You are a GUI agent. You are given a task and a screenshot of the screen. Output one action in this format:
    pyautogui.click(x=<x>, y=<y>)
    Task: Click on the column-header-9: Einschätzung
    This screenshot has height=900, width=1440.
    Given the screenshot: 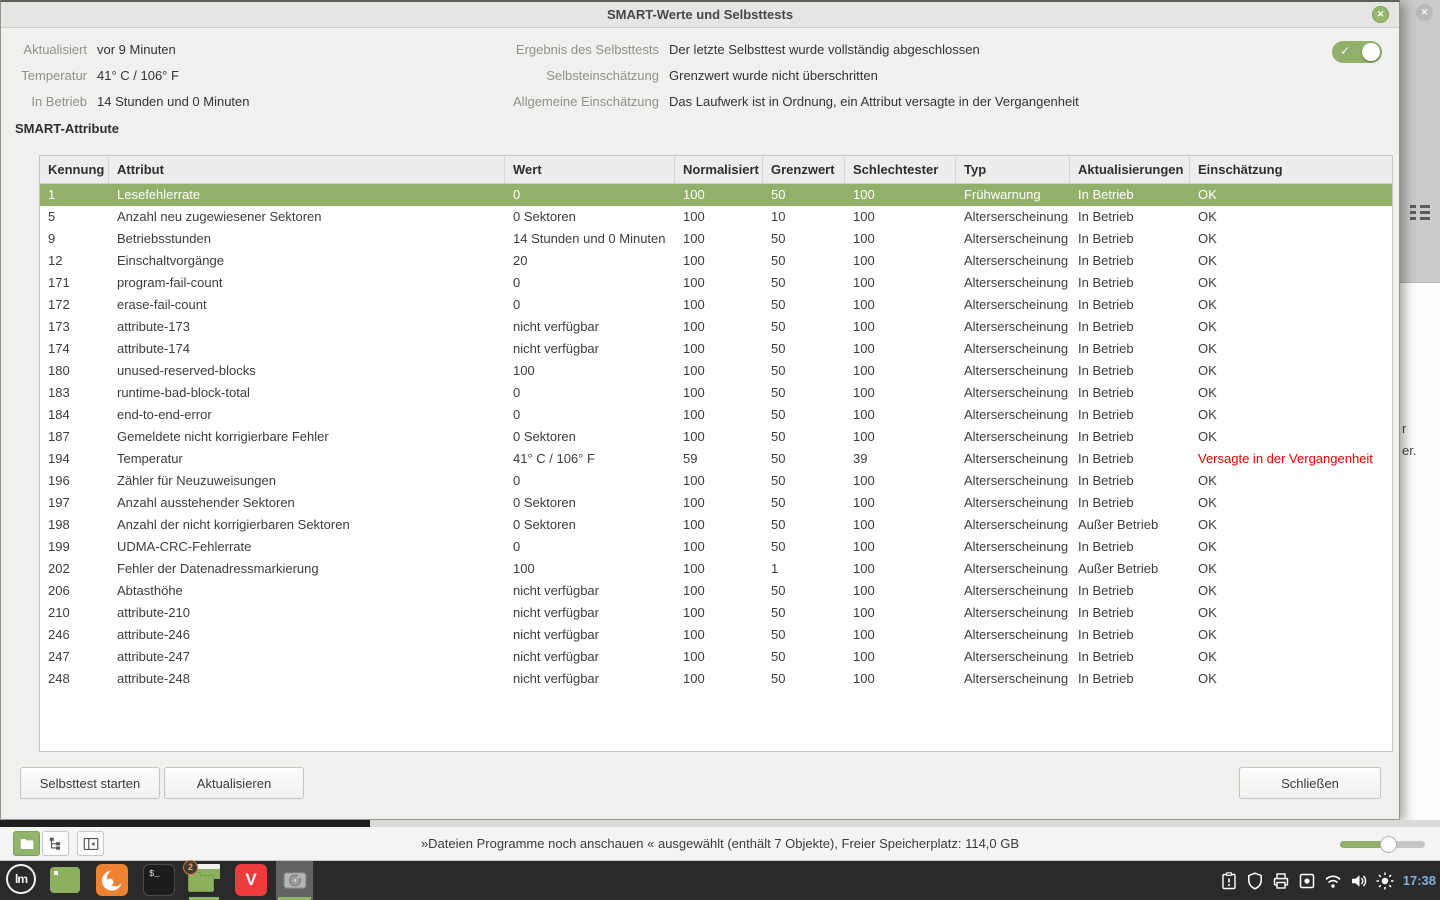 What is the action you would take?
    pyautogui.click(x=1240, y=169)
    